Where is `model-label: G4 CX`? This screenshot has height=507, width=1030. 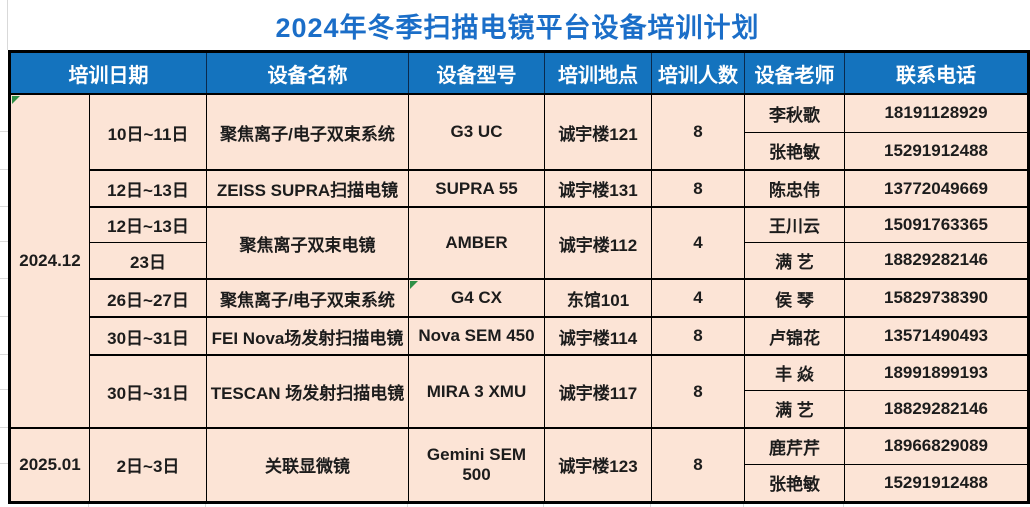 model-label: G4 CX is located at coordinates (476, 297).